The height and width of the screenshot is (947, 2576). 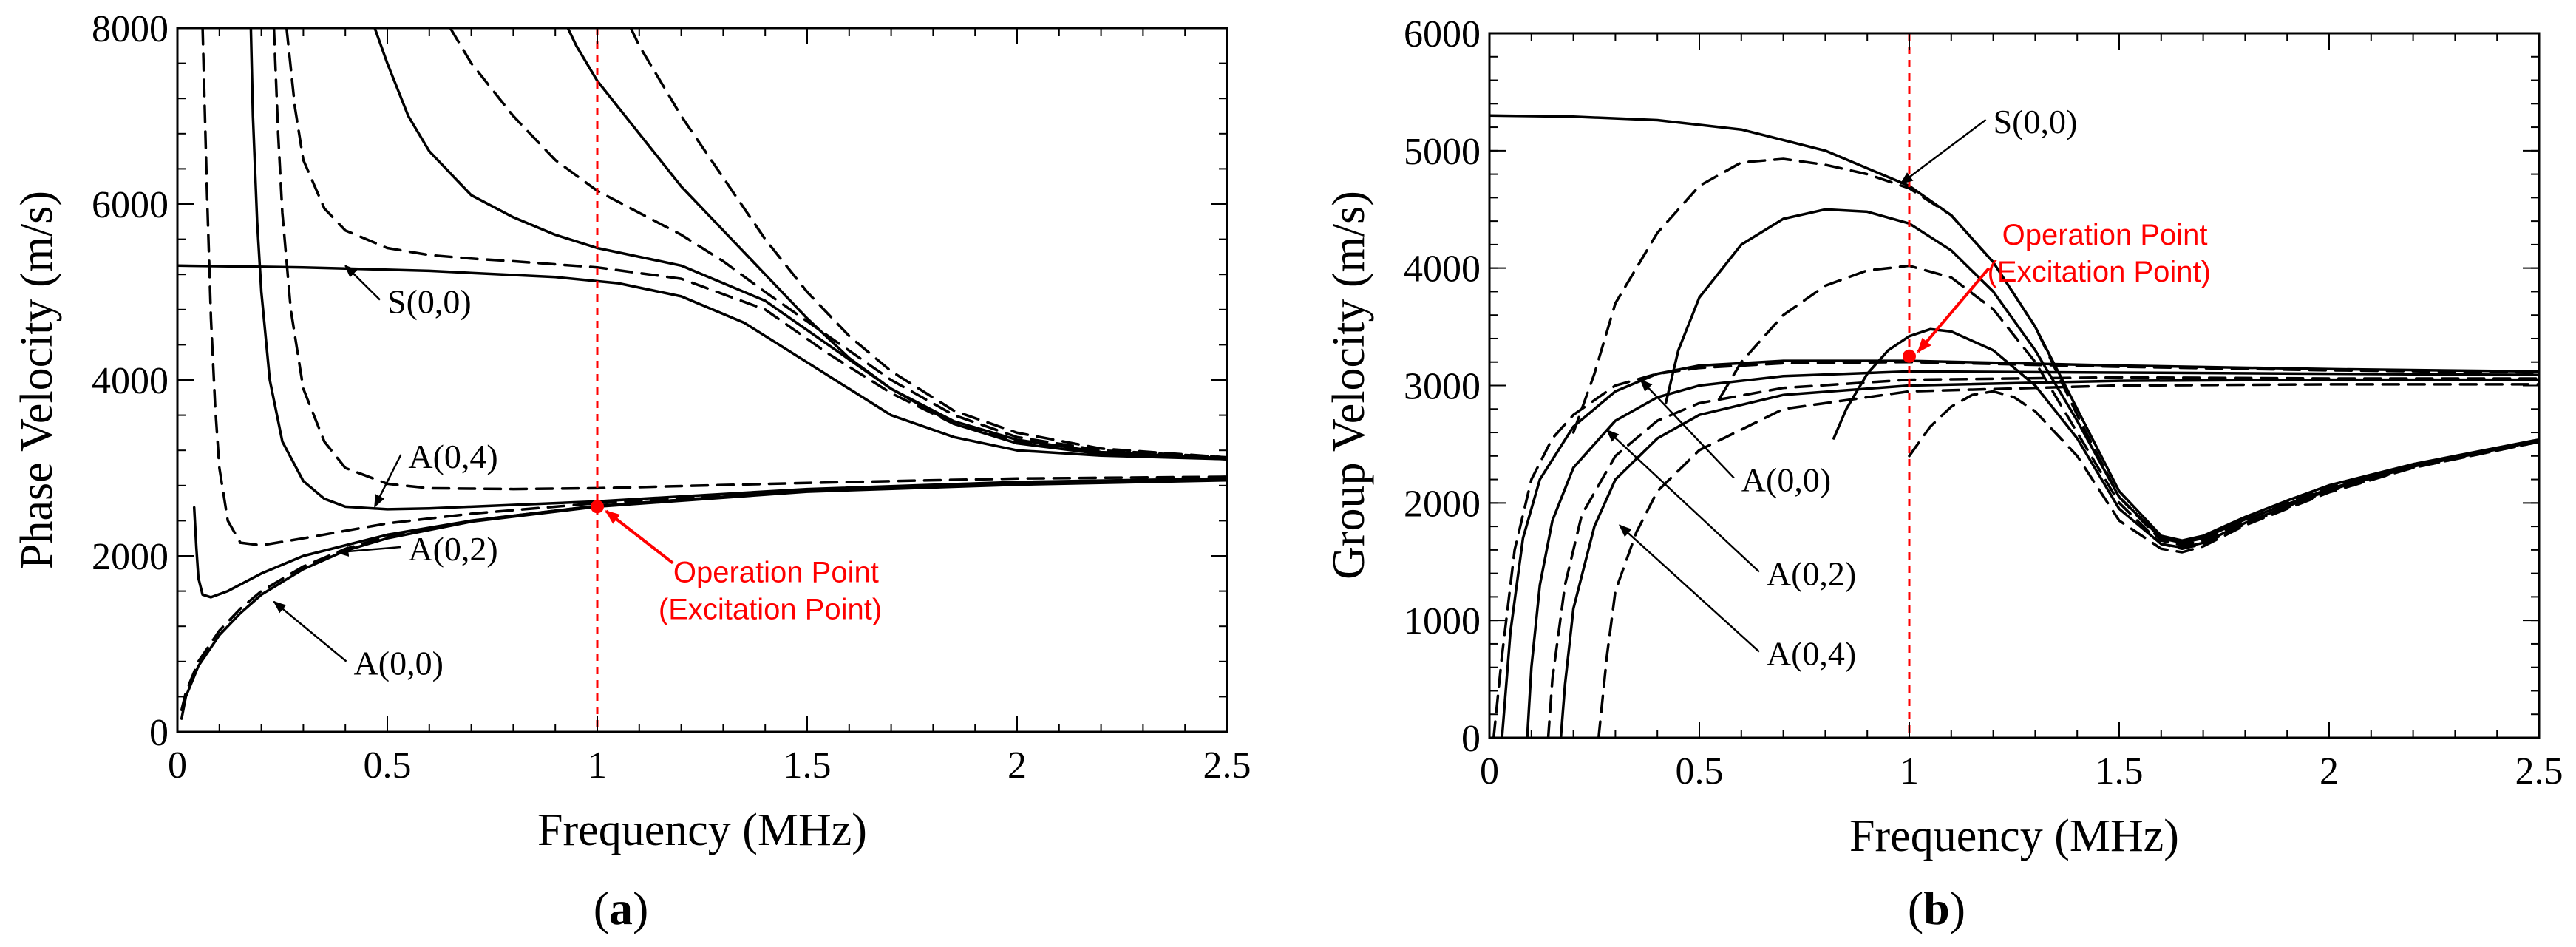 What do you see at coordinates (2068, 560) in the screenshot?
I see `panel-b-series-a-0-4-dashed` at bounding box center [2068, 560].